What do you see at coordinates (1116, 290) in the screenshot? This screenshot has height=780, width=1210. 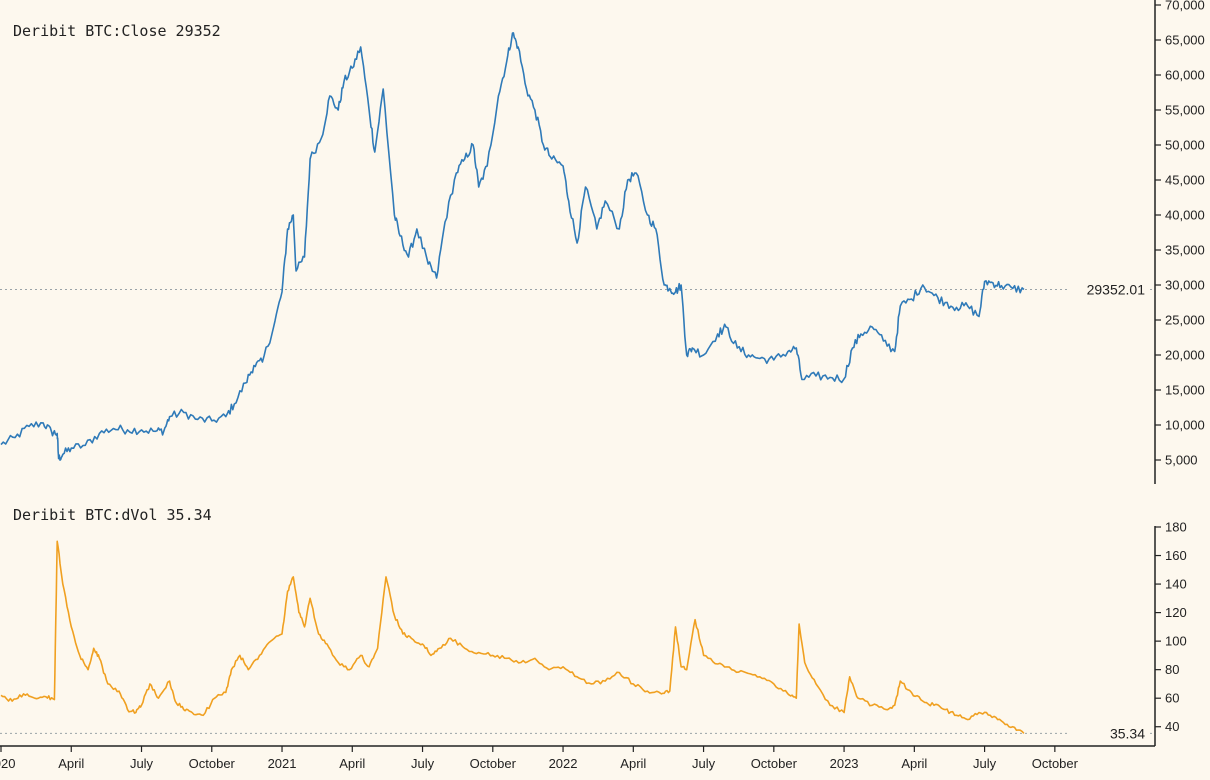 I see `price-last-value-label: 29352.01` at bounding box center [1116, 290].